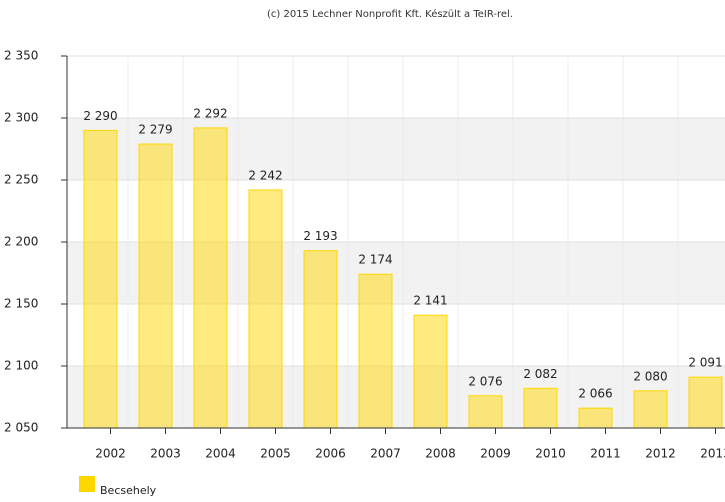 Image resolution: width=725 pixels, height=502 pixels. What do you see at coordinates (210, 113) in the screenshot?
I see `data-label: 2 292` at bounding box center [210, 113].